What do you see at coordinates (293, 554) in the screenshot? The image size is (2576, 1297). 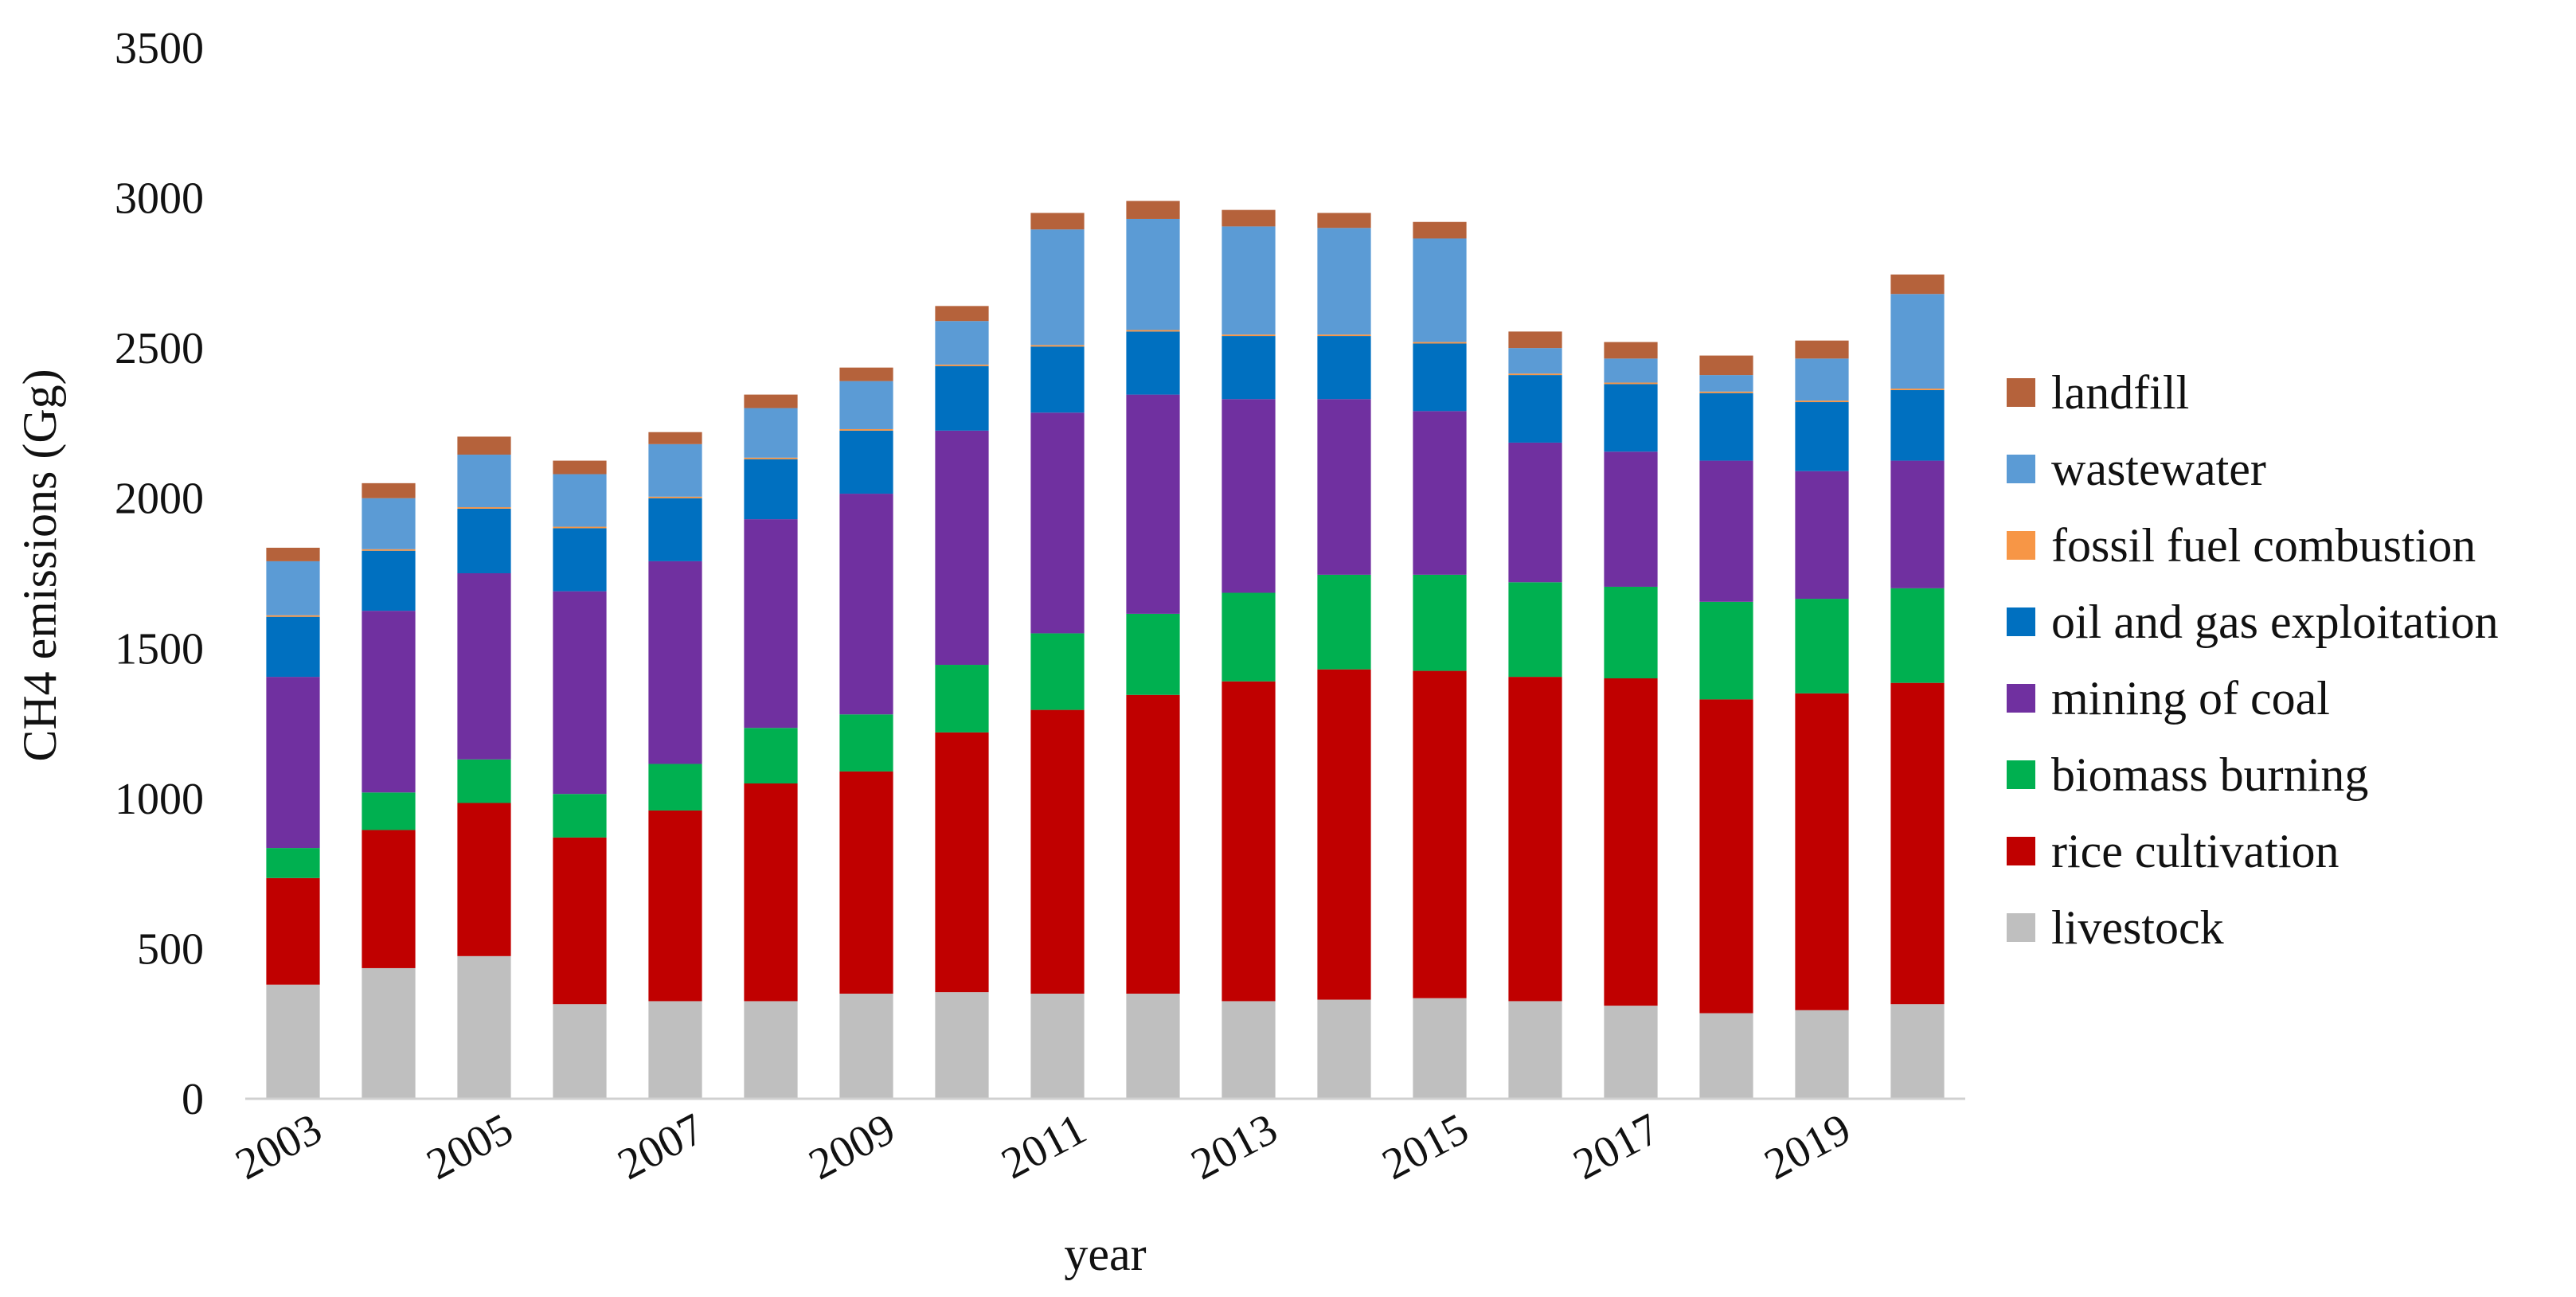 I see `bar-segment-landfill-2003` at bounding box center [293, 554].